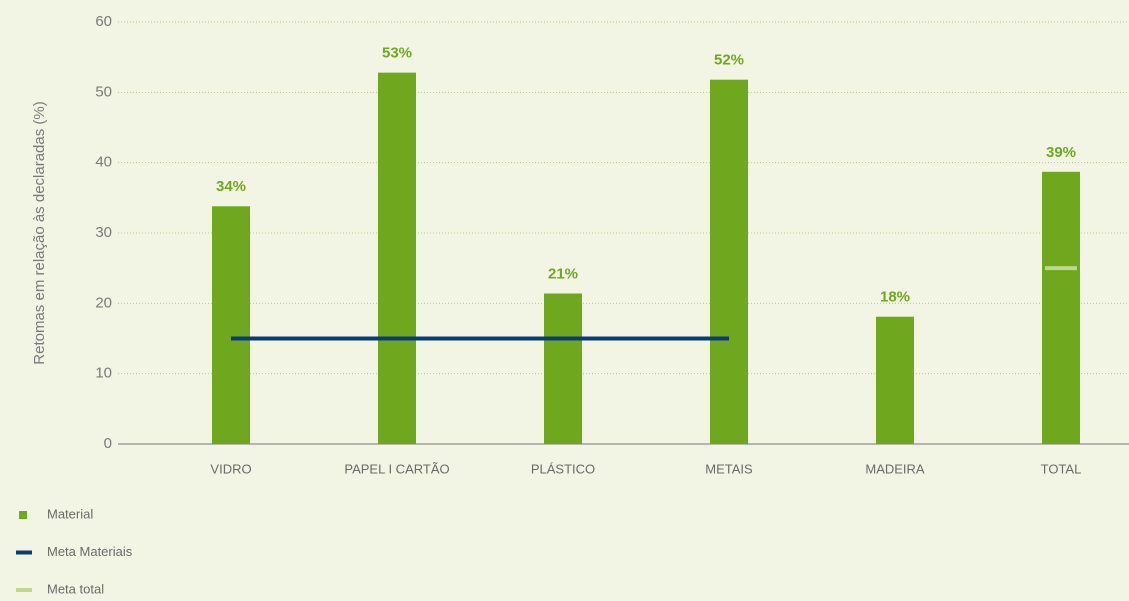 The height and width of the screenshot is (601, 1129). I want to click on value-label: 34%, so click(231, 186).